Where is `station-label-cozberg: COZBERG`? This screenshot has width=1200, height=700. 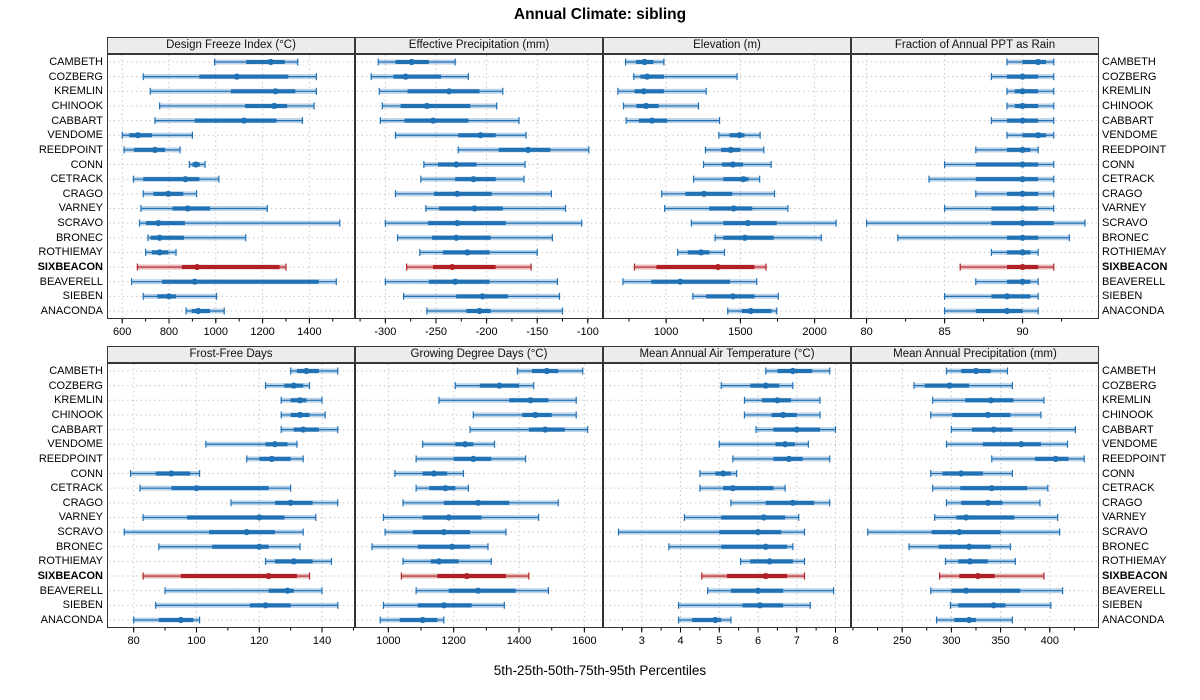 station-label-cozberg: COZBERG is located at coordinates (75, 385).